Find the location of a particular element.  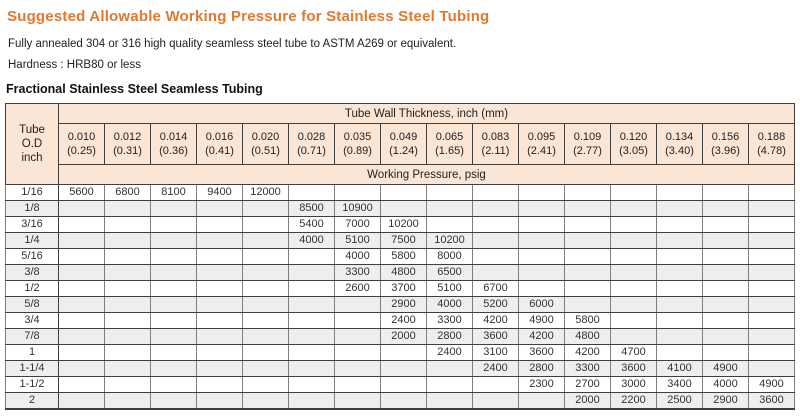

table-row: 1-1/4 2400 2800 3300 3600 4100 4900 is located at coordinates (400, 368).